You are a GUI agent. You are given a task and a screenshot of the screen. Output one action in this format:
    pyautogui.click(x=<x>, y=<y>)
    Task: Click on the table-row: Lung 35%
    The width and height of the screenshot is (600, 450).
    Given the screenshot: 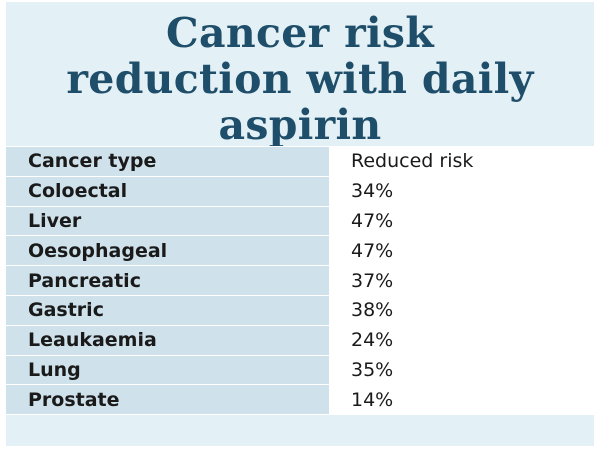 What is the action you would take?
    pyautogui.click(x=300, y=370)
    